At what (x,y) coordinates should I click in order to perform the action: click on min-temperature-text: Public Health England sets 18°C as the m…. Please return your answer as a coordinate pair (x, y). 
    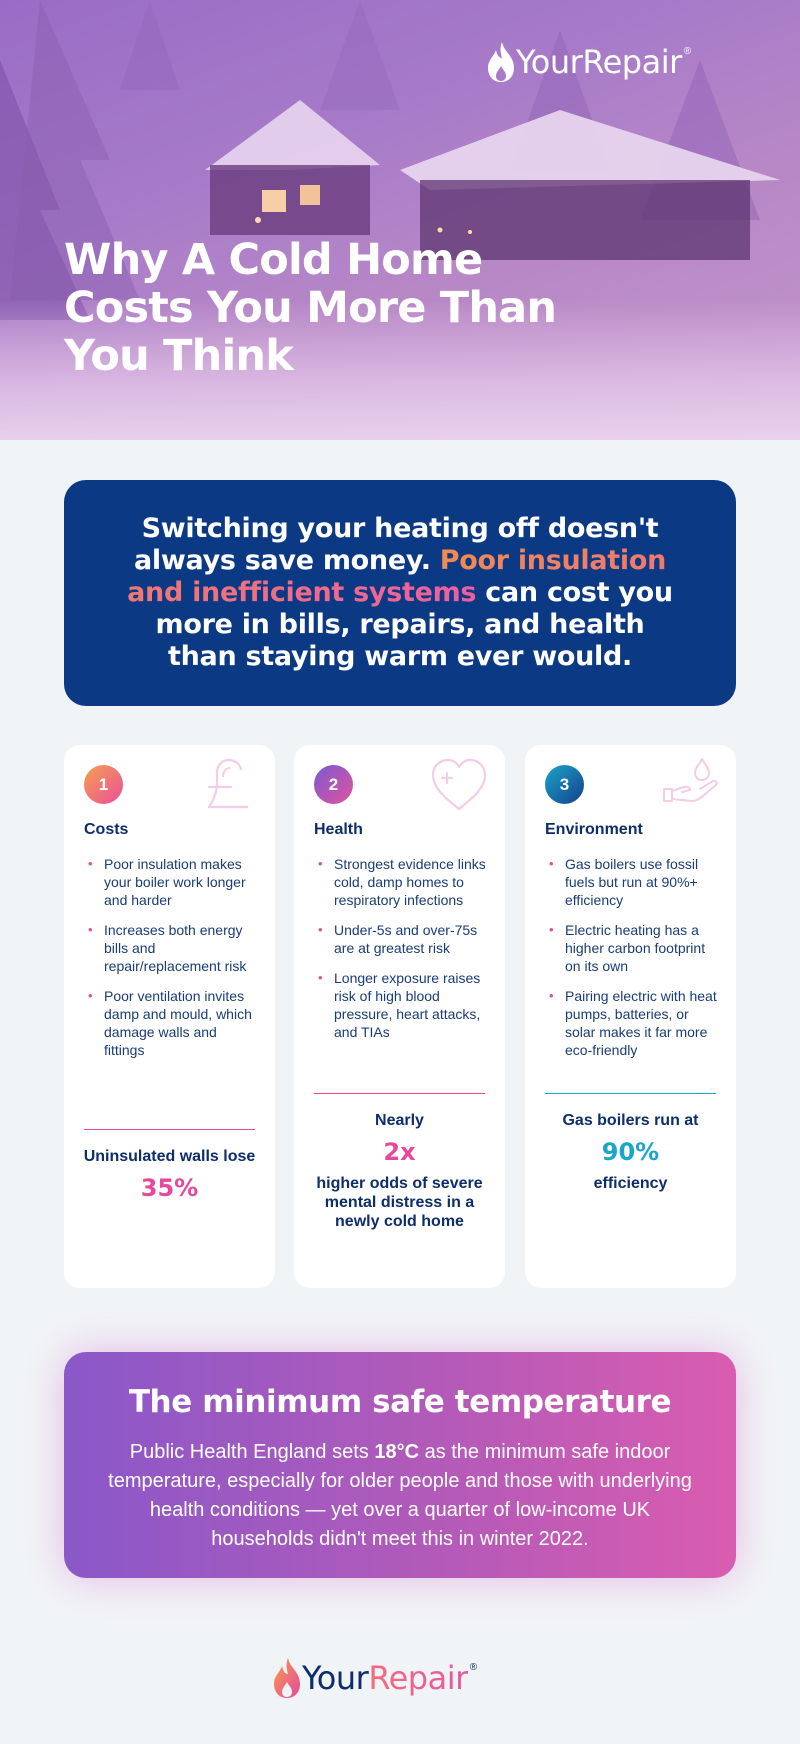
    Looking at the image, I should click on (400, 1496).